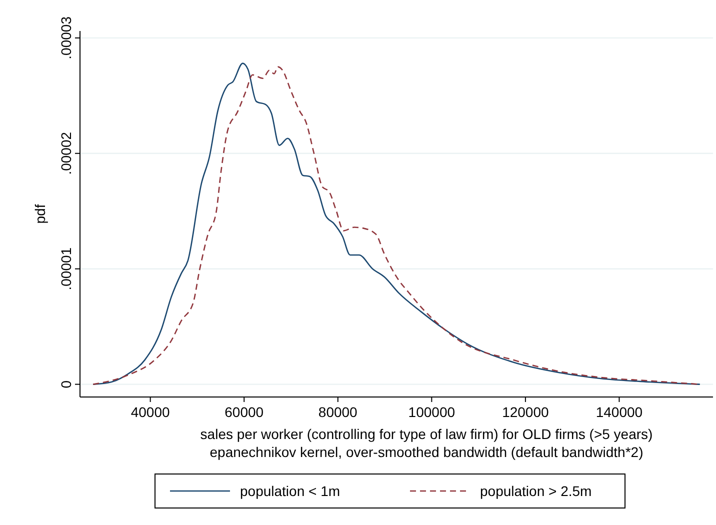 This screenshot has width=716, height=525. What do you see at coordinates (290, 491) in the screenshot?
I see `legend-label: population < 1m` at bounding box center [290, 491].